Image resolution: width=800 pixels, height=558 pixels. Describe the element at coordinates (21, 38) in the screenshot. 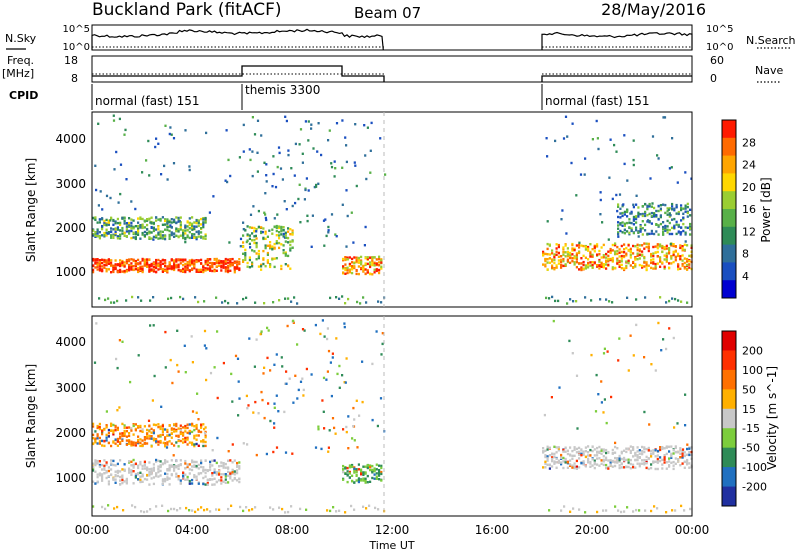

I see `nsky-label: N.Sky` at that location.